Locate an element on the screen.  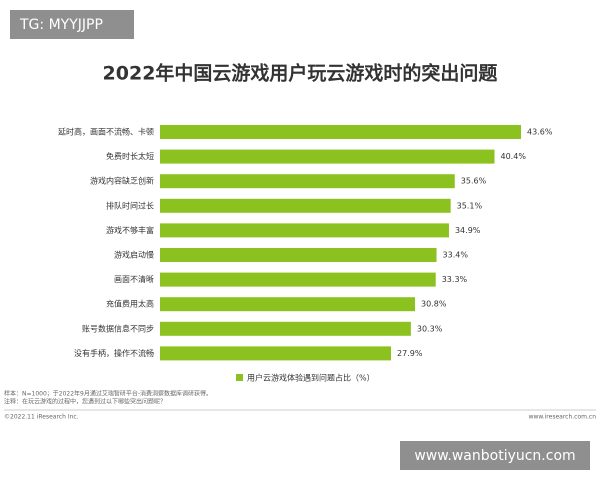
value-label: 33.3% is located at coordinates (455, 279).